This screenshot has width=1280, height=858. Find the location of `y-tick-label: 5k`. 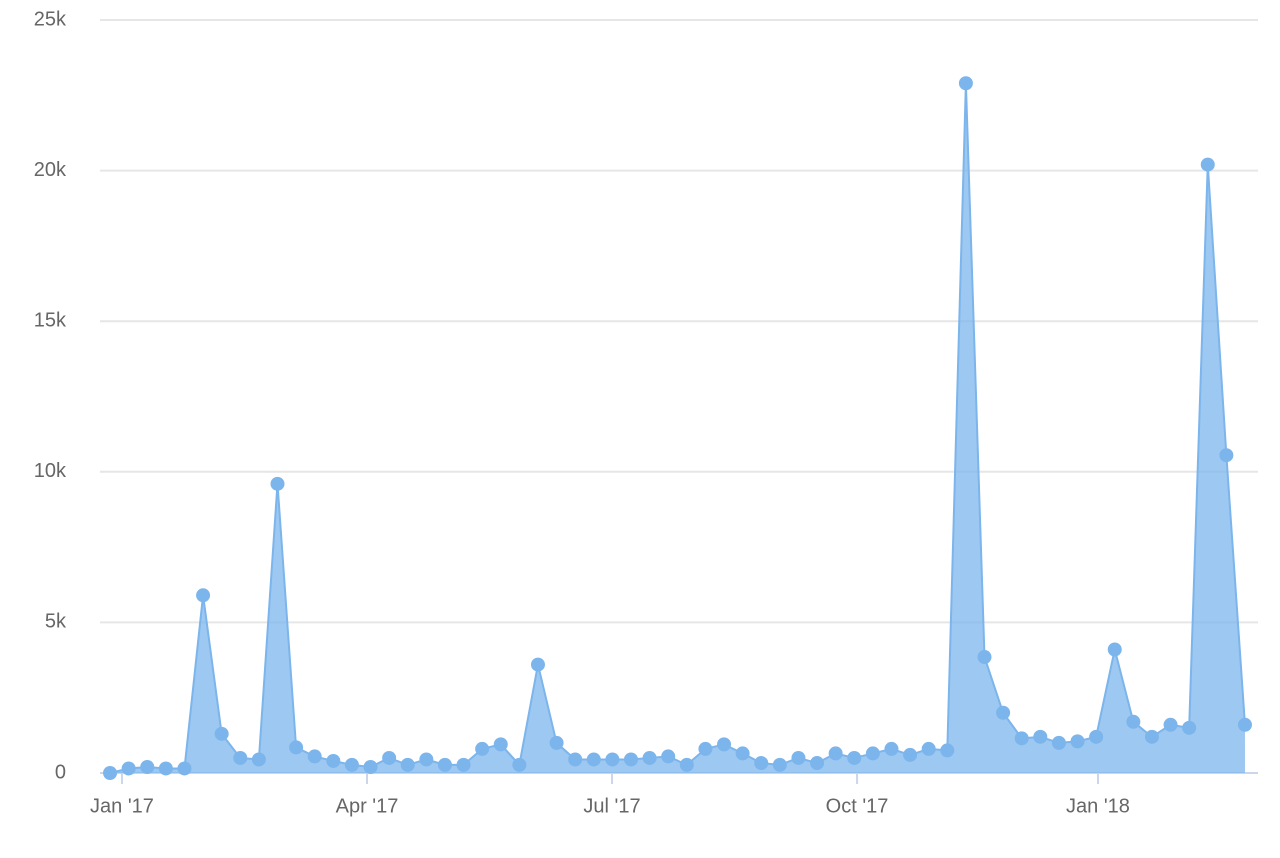

y-tick-label: 5k is located at coordinates (56, 622).